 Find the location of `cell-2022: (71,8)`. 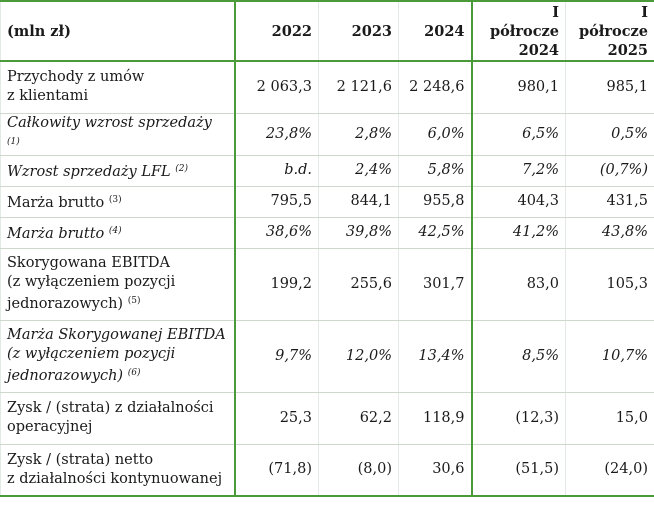

cell-2022: (71,8) is located at coordinates (276, 470).